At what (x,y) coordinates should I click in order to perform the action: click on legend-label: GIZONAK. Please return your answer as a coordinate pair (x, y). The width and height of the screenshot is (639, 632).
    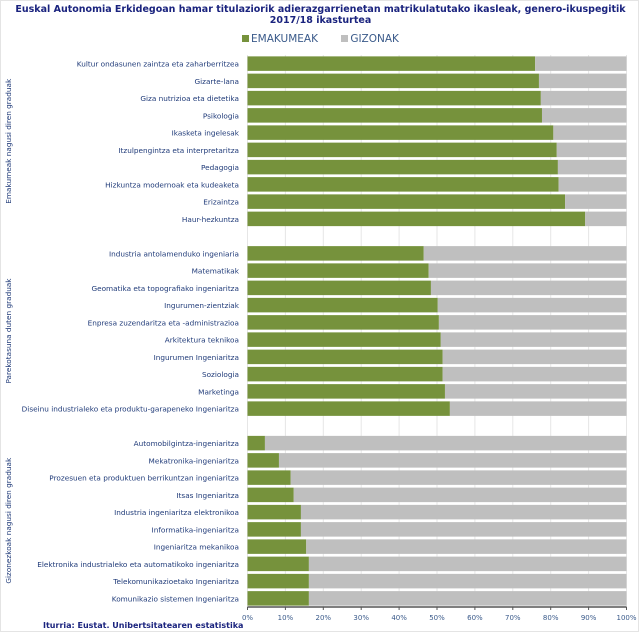
    Looking at the image, I should click on (374, 39).